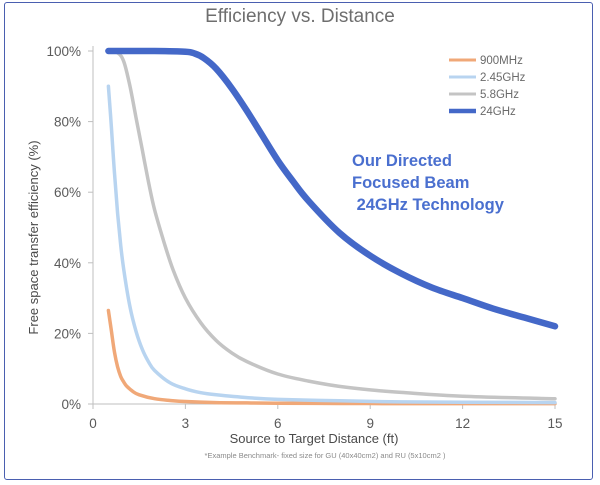 The image size is (600, 485). I want to click on x-tick-label: 3, so click(186, 423).